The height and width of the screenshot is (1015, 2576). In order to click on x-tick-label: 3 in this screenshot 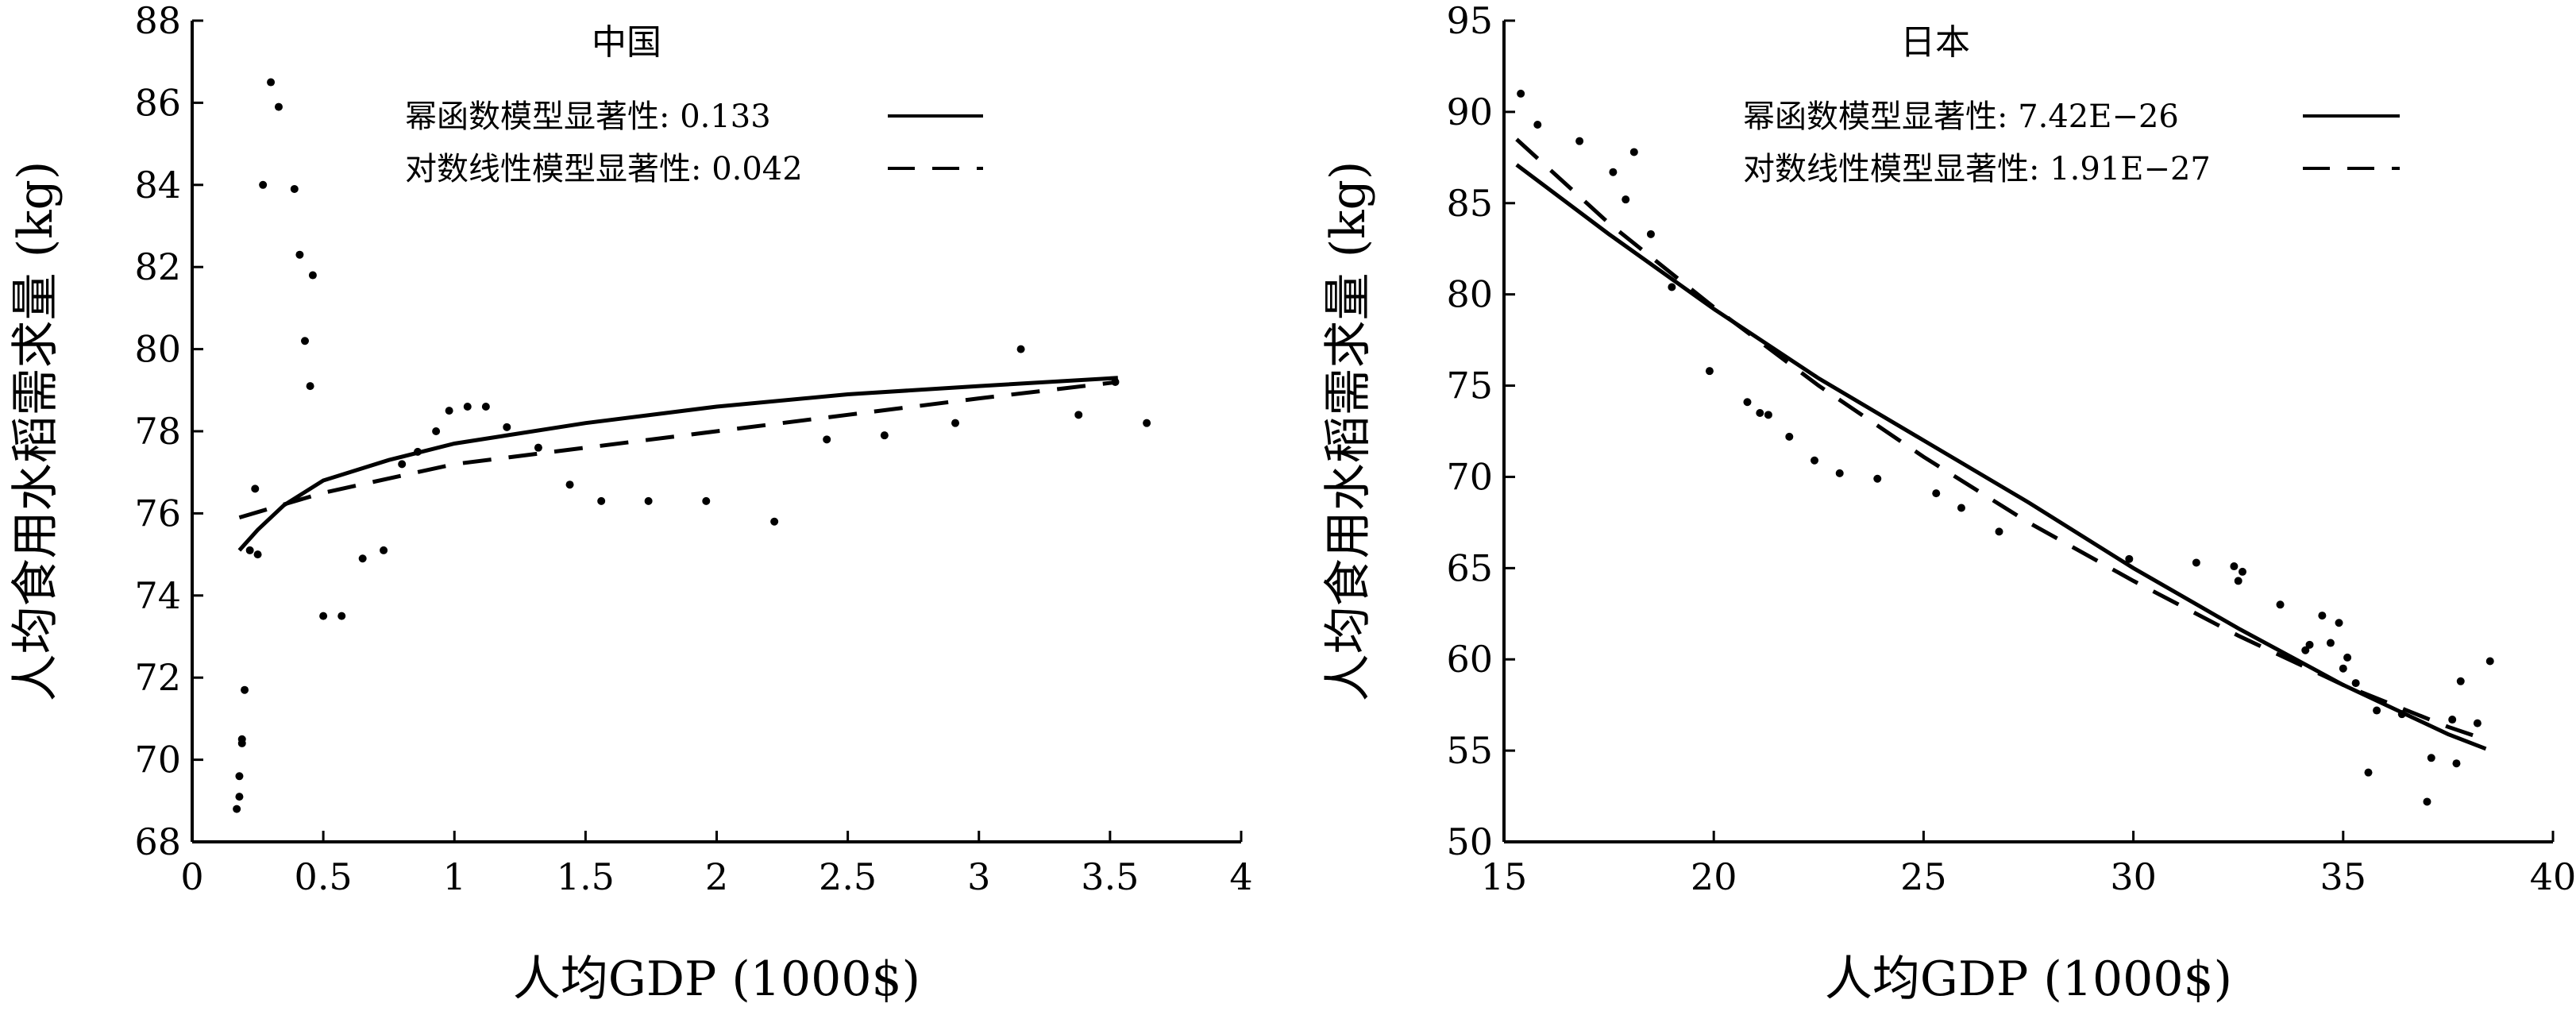, I will do `click(978, 877)`.